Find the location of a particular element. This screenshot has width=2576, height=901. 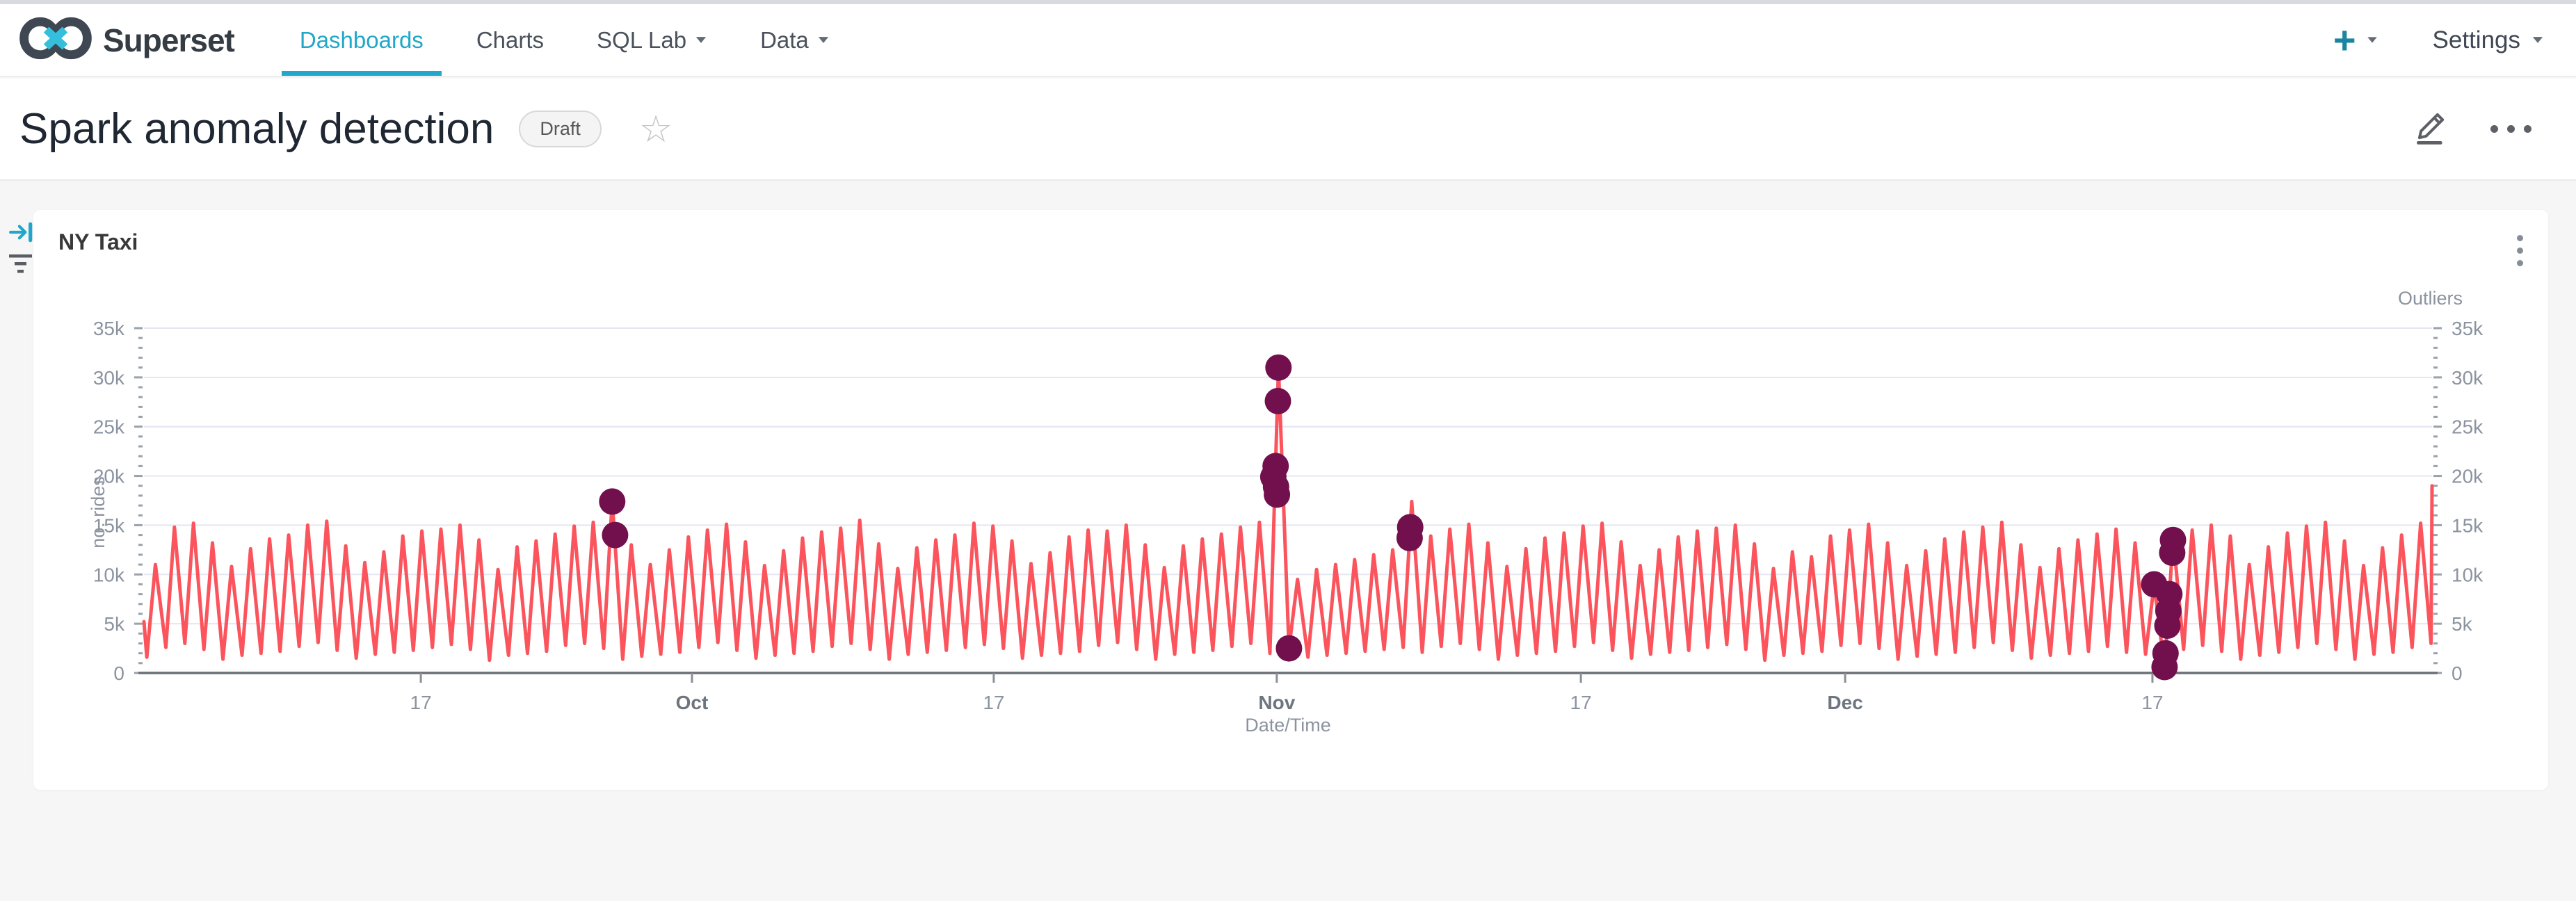

nav-item-dashboards: Dashboards is located at coordinates (361, 40).